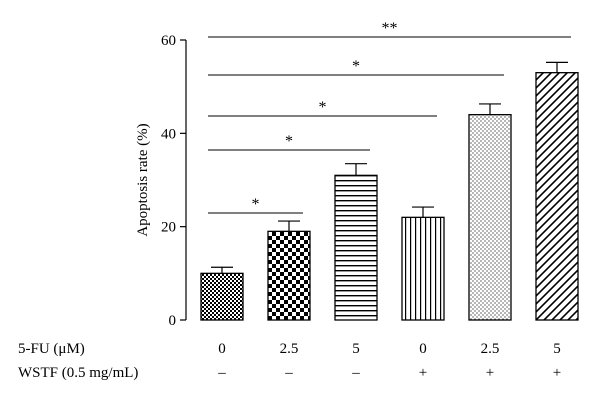 This screenshot has height=402, width=600. I want to click on y-axis-label: Apoptosis rate (%), so click(143, 179).